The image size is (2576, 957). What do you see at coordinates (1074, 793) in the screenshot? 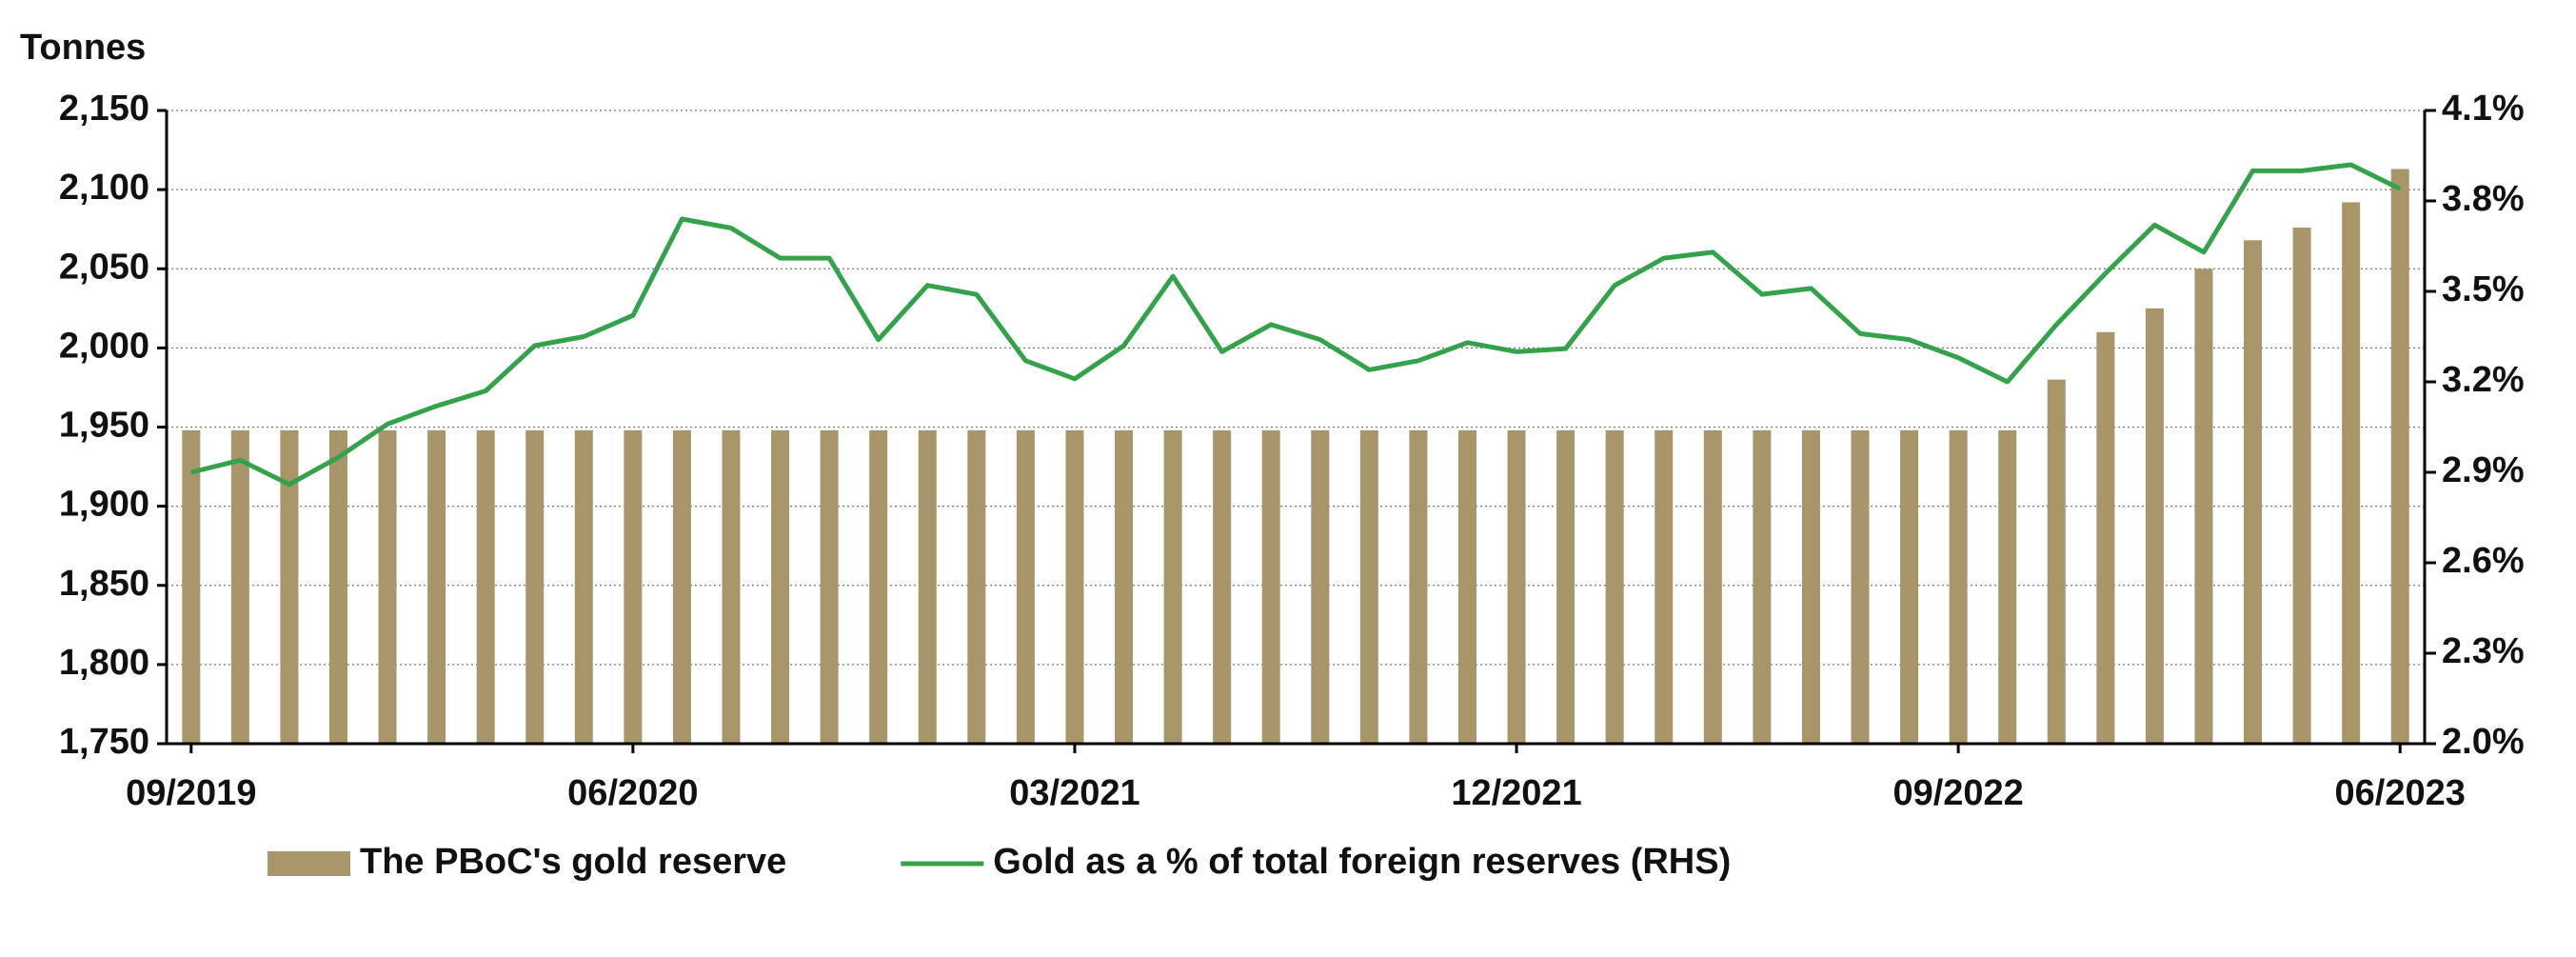
I see `x-tick-label: 03/2021` at bounding box center [1074, 793].